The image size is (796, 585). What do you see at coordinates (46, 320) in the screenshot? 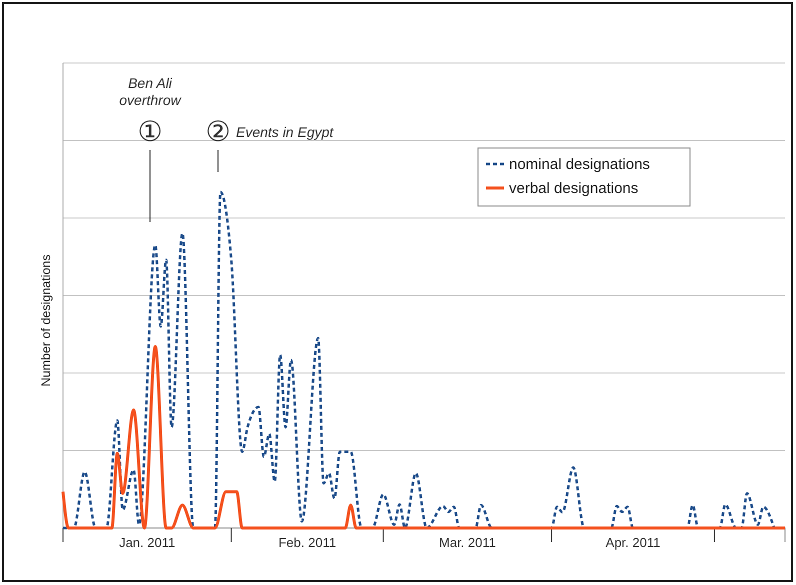
I see `y-axis-title: Number of designations` at bounding box center [46, 320].